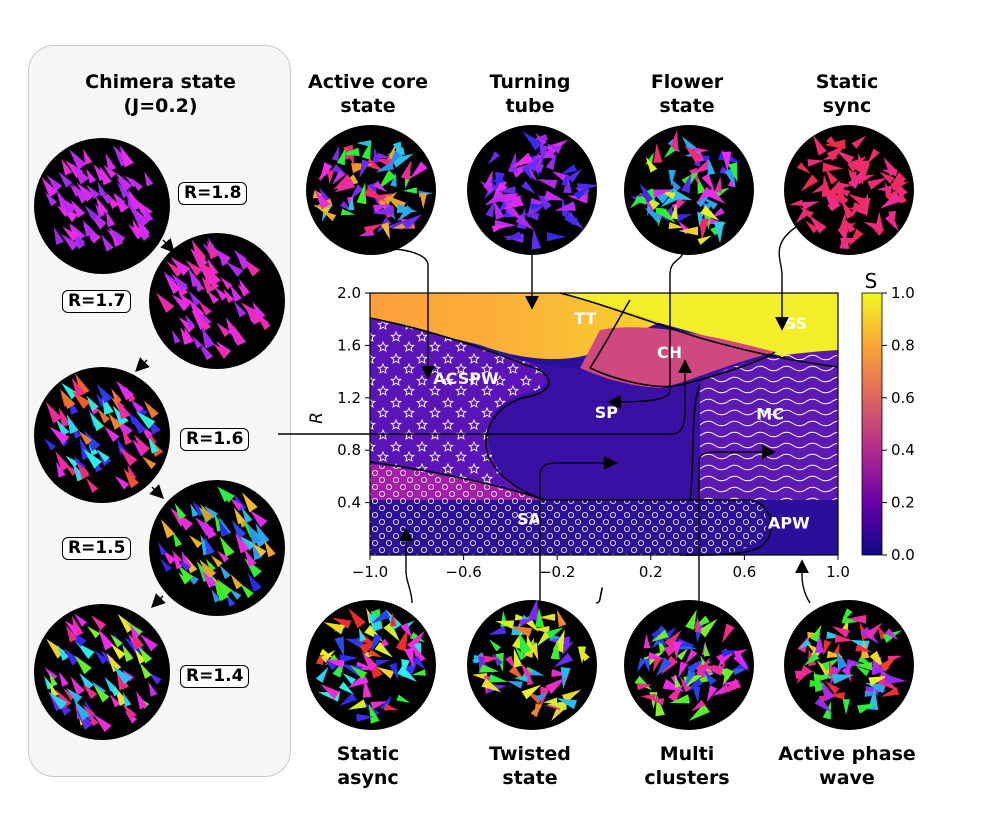 This screenshot has width=1000, height=820. What do you see at coordinates (599, 595) in the screenshot?
I see `x-axis-label: J` at bounding box center [599, 595].